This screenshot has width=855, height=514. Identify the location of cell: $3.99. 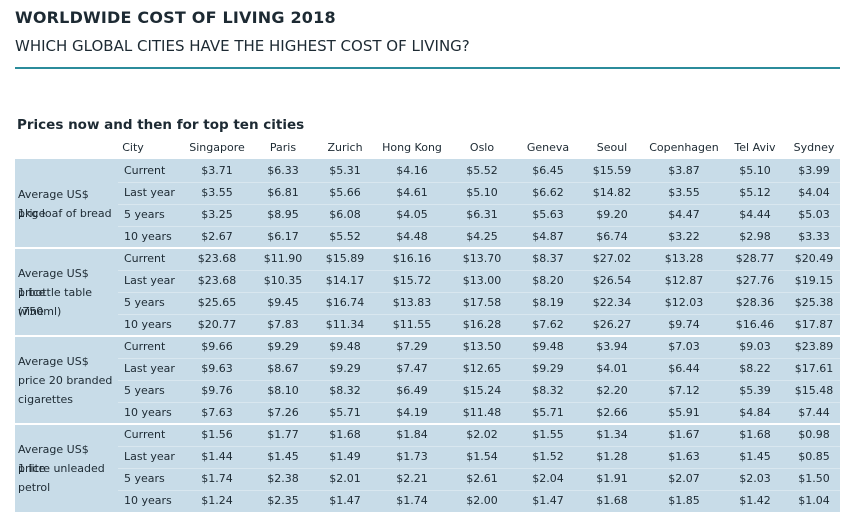
(814, 170).